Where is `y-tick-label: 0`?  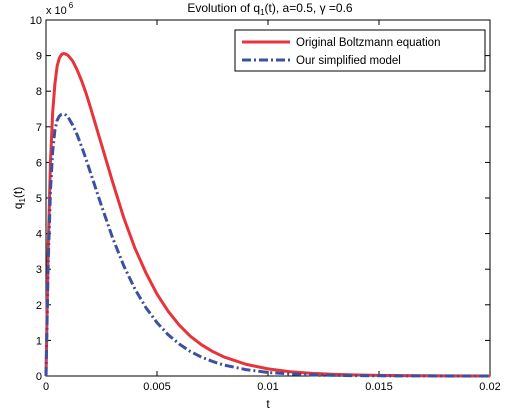 y-tick-label: 0 is located at coordinates (39, 377).